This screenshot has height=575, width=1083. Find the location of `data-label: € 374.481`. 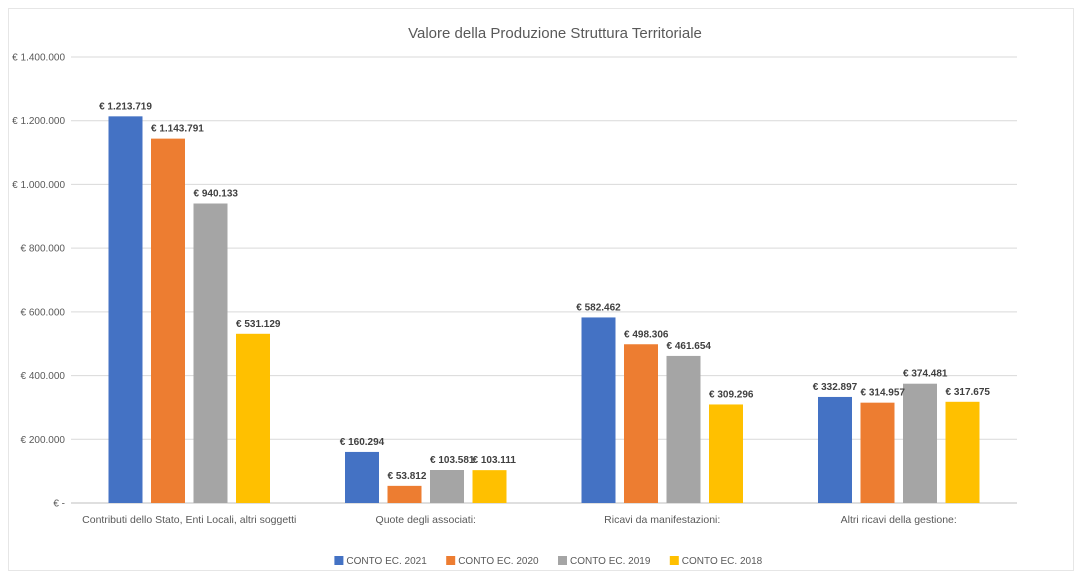

data-label: € 374.481 is located at coordinates (925, 374).